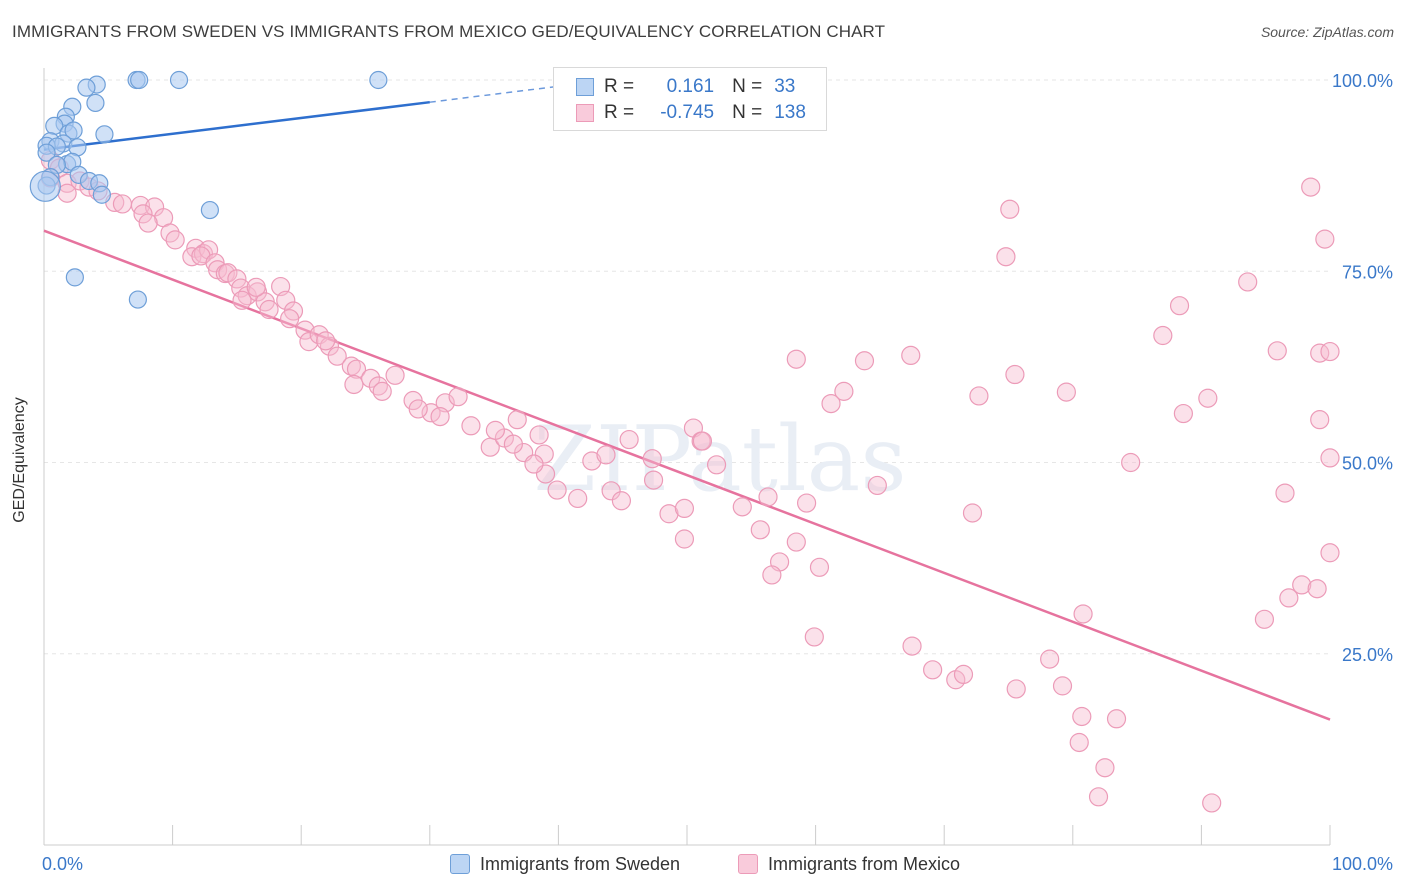 Image resolution: width=1406 pixels, height=892 pixels. What do you see at coordinates (585, 87) in the screenshot?
I see `sweden-swatch` at bounding box center [585, 87].